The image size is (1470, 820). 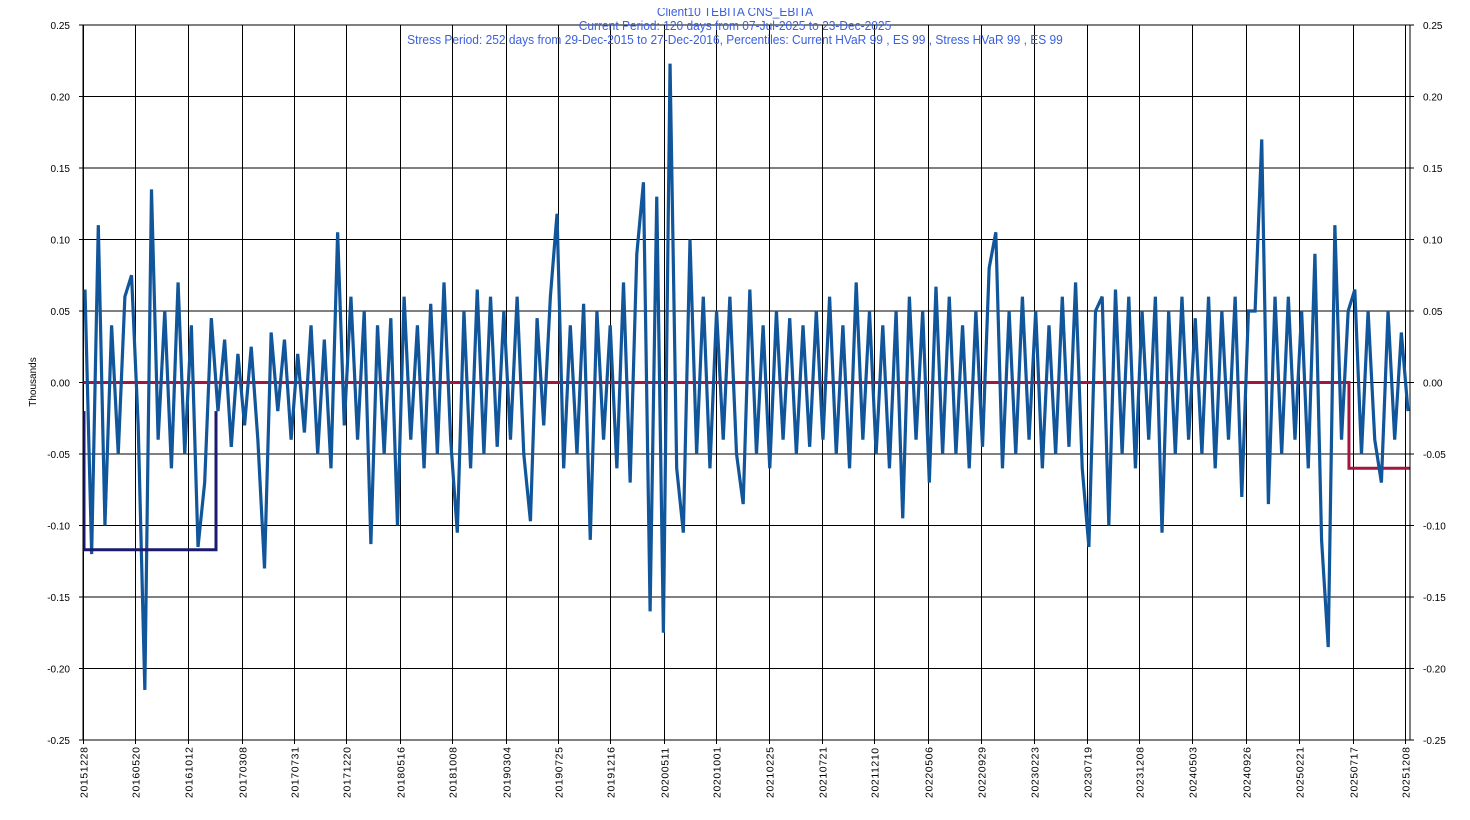 What do you see at coordinates (1355, 772) in the screenshot?
I see `x-tick-label: 20250717` at bounding box center [1355, 772].